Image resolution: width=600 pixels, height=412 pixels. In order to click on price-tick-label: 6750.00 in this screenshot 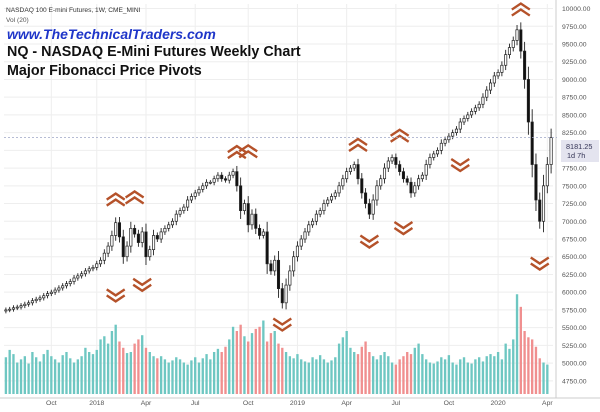, I will do `click(574, 240)`.